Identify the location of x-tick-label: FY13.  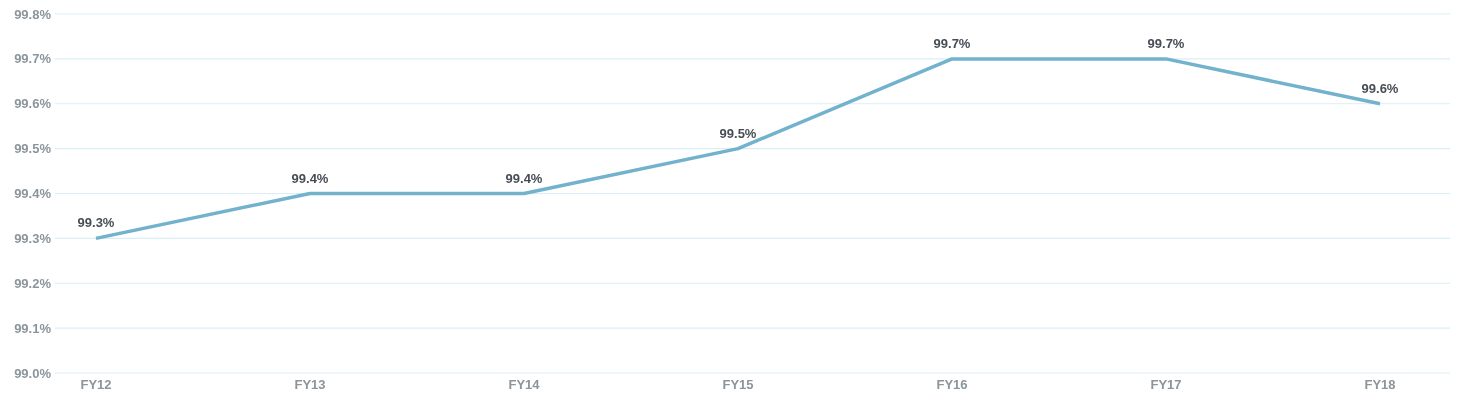
(310, 385).